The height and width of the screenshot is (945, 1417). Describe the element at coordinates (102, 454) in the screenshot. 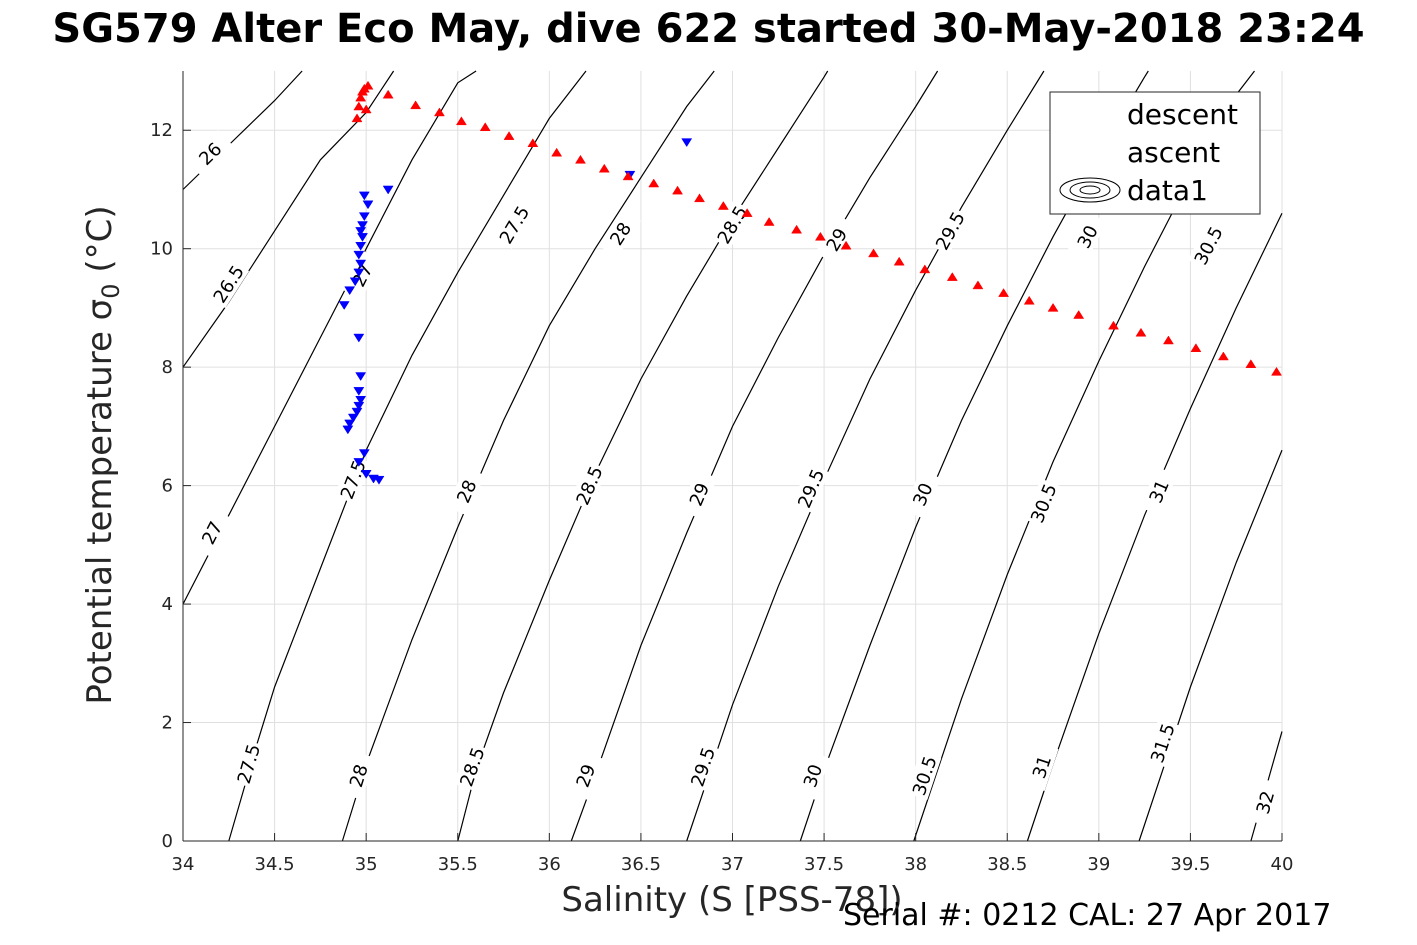

I see `y-axis-label: Potential temperature σ0 (°C)` at that location.